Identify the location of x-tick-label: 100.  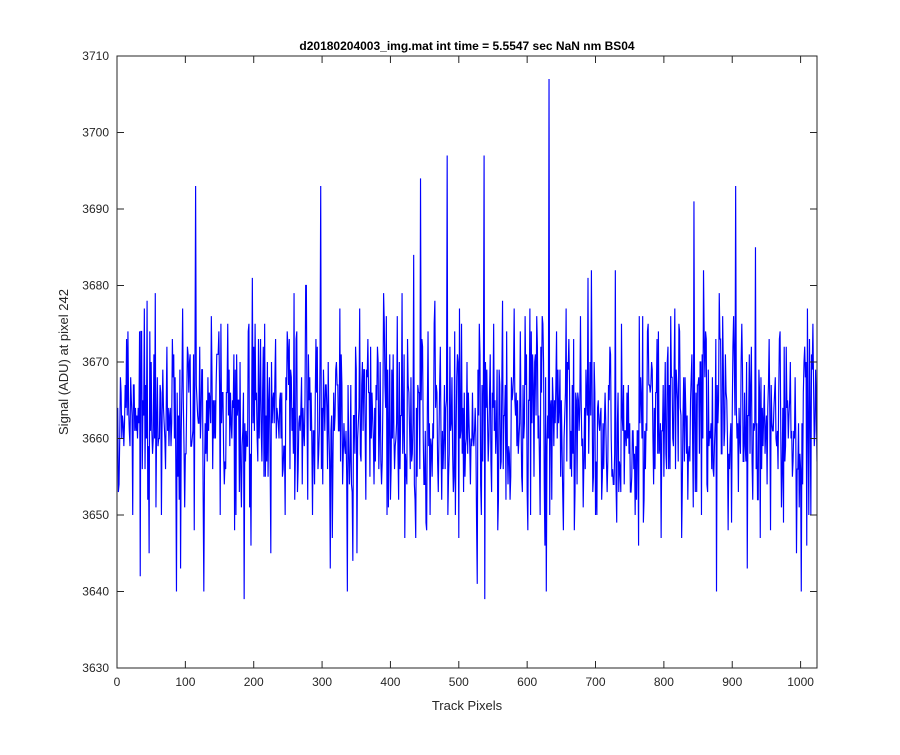
(185, 682).